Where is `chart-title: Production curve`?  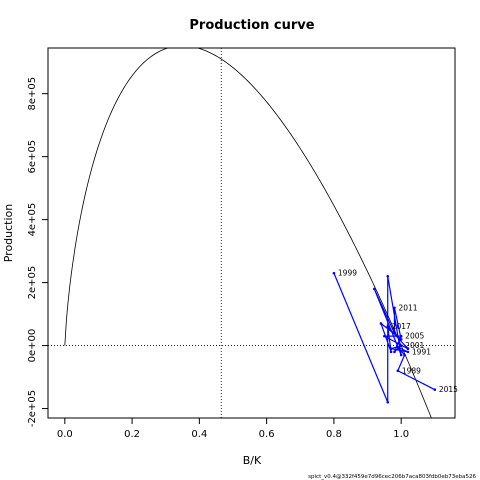 chart-title: Production curve is located at coordinates (251, 25).